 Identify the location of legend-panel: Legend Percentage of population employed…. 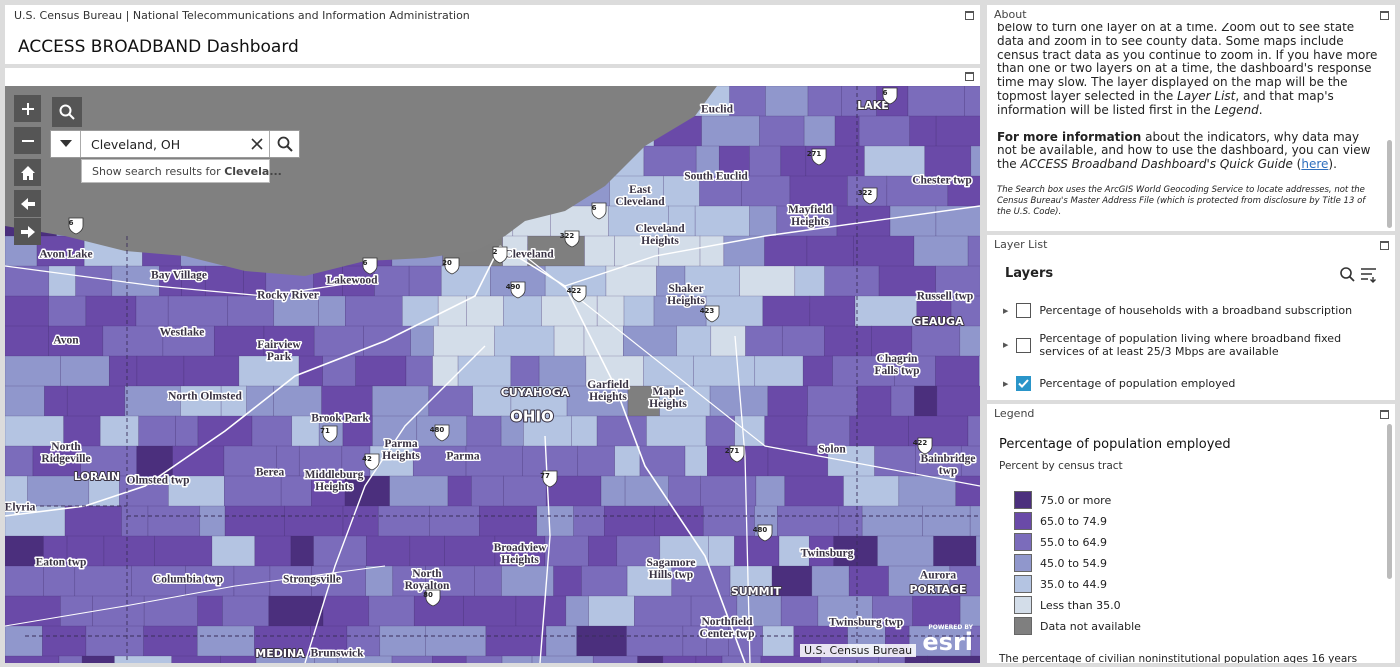
(1191, 533).